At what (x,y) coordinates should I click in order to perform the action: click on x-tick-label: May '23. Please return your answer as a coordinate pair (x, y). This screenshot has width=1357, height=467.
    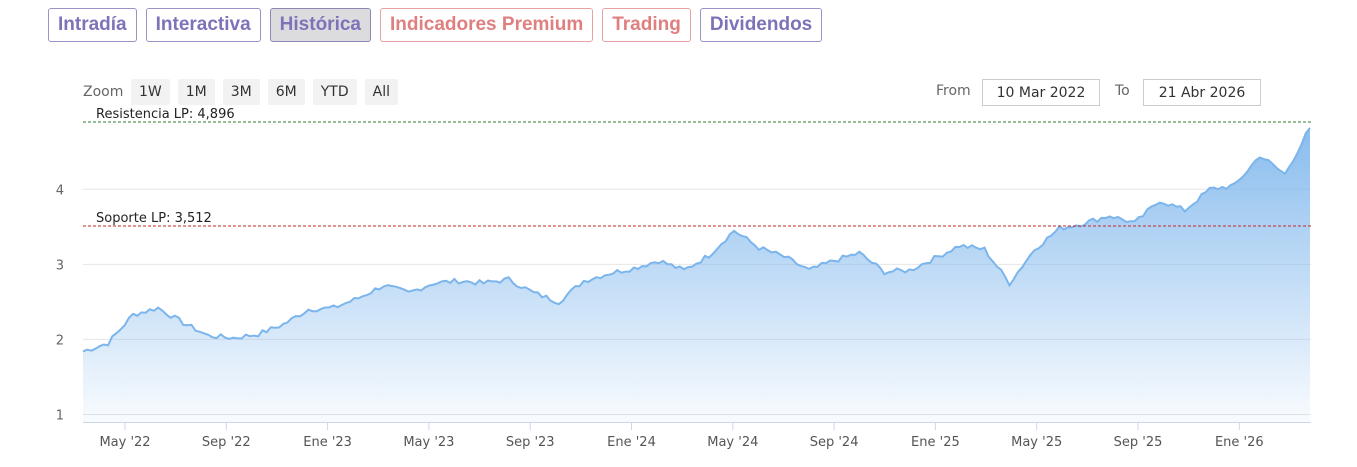
    Looking at the image, I should click on (428, 442).